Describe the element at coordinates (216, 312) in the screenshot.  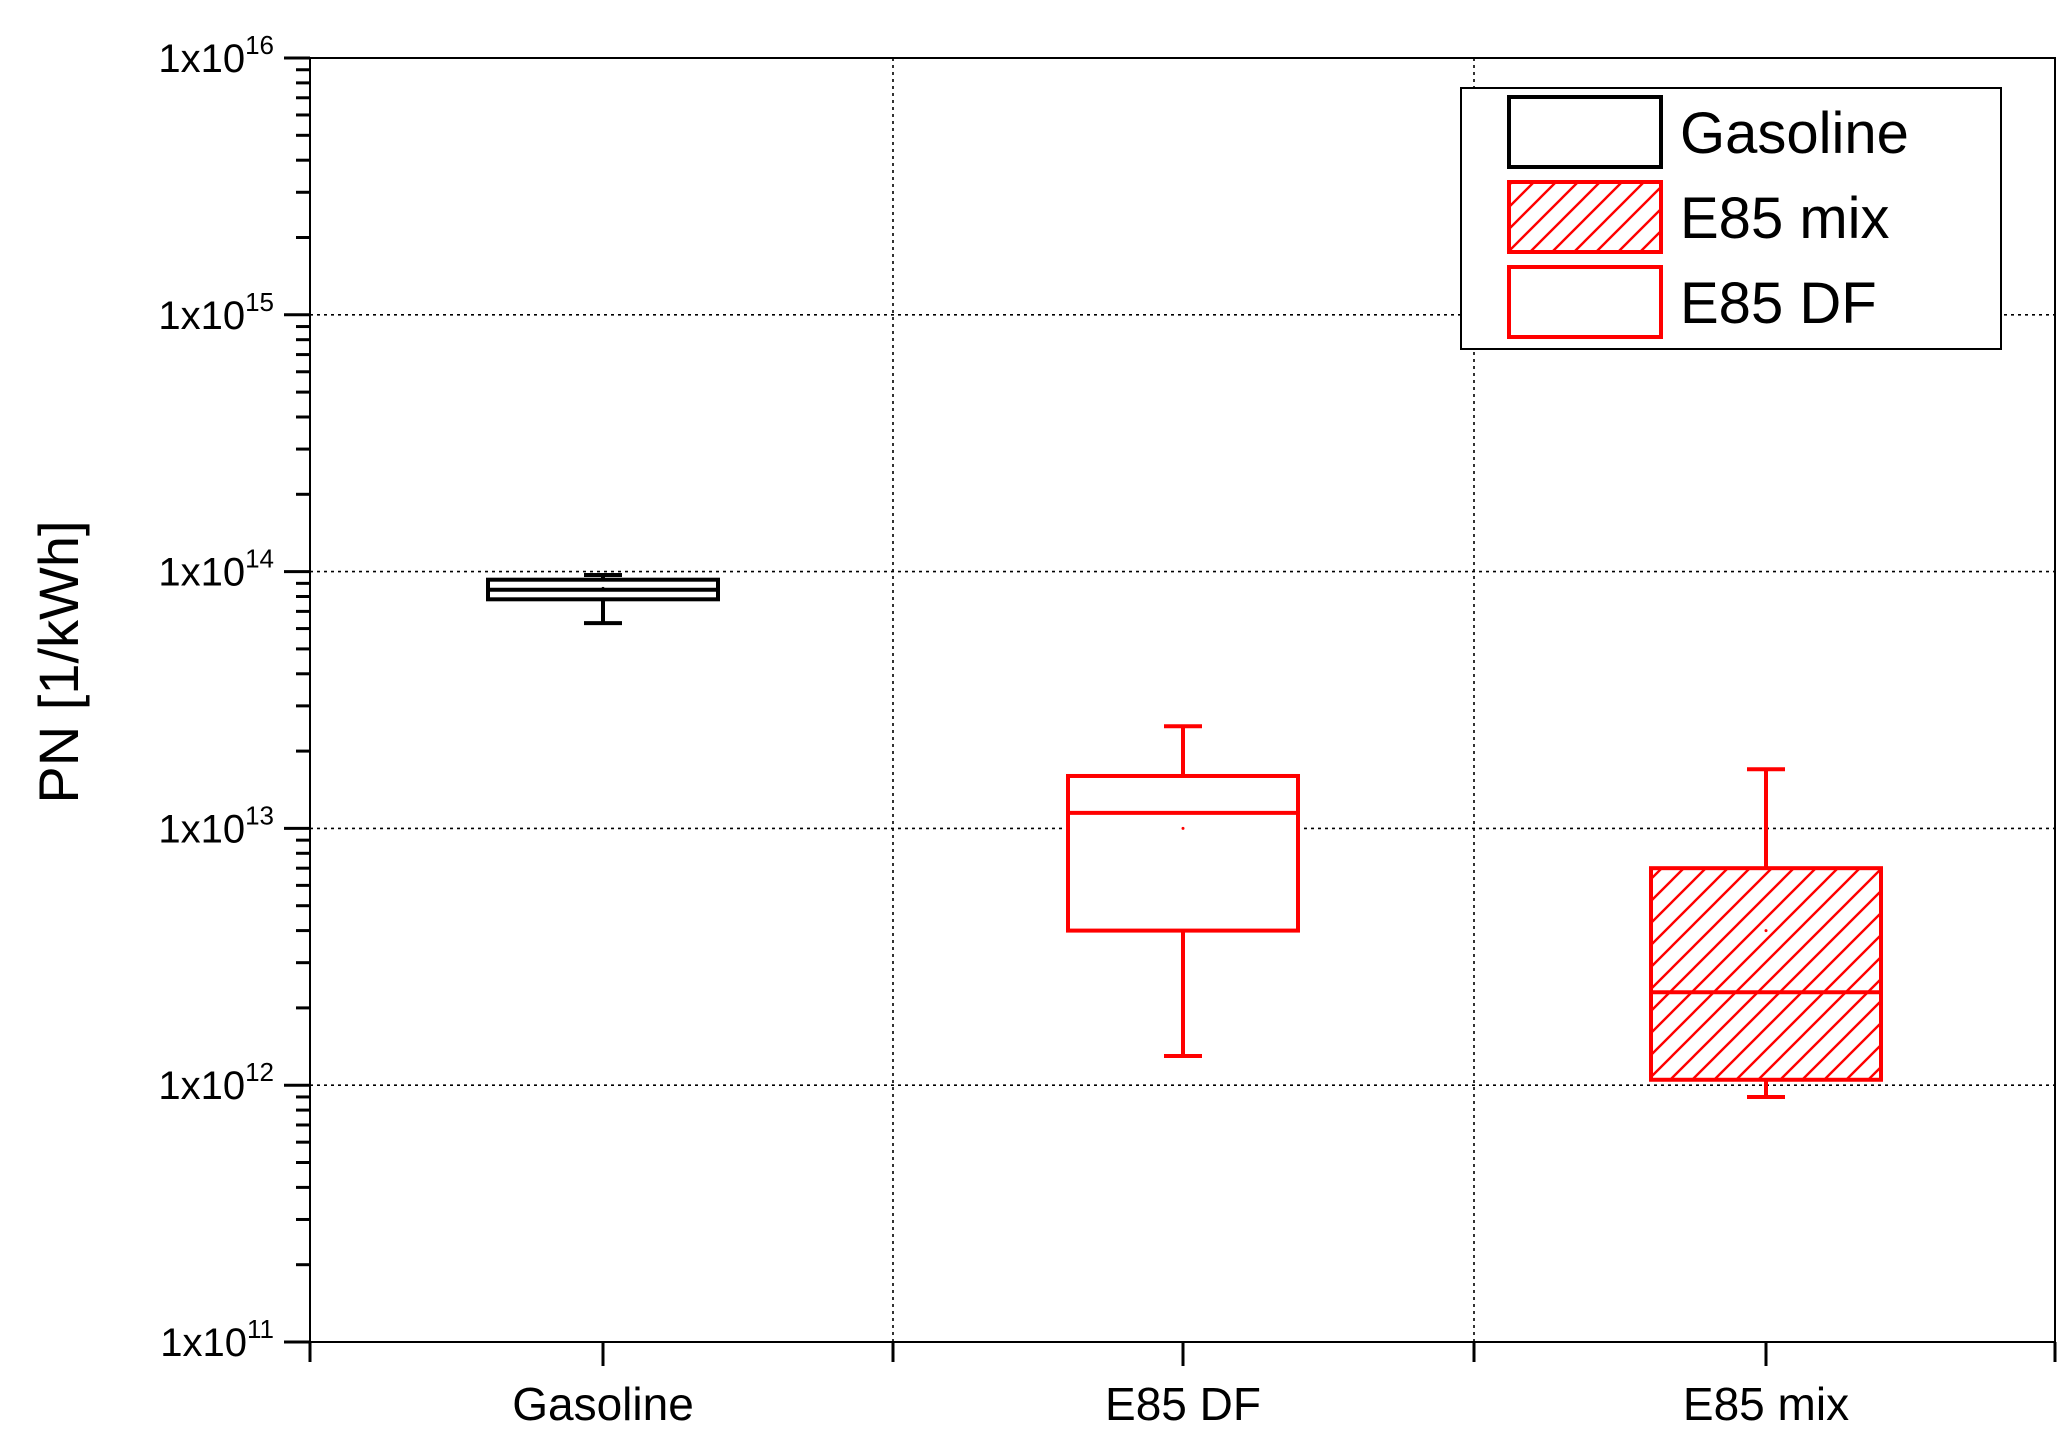
I see `y-tick-label: 1x10¹⁵` at that location.